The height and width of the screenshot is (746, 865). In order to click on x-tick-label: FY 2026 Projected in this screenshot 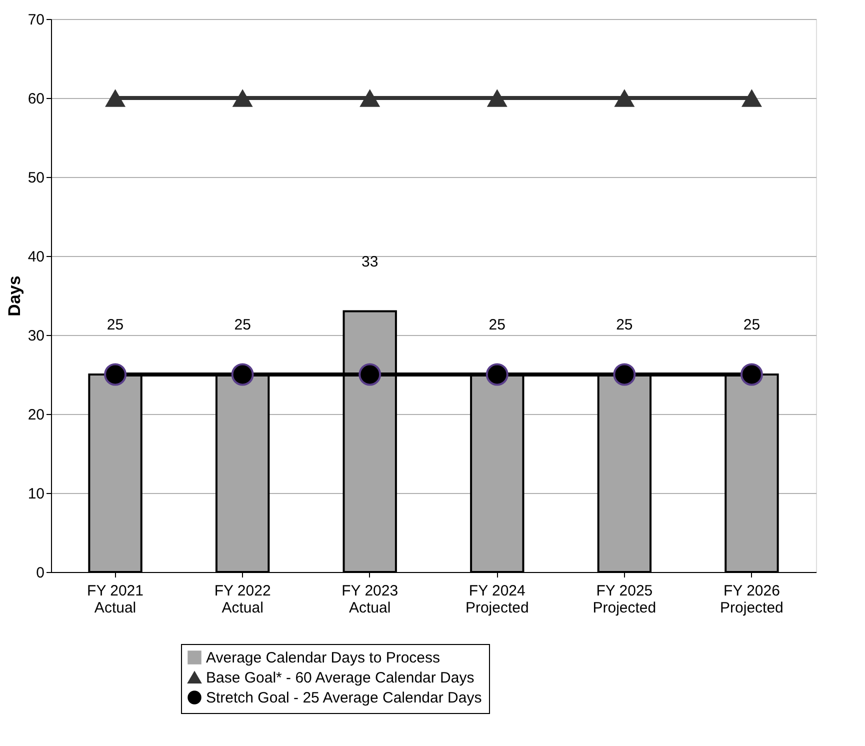, I will do `click(752, 599)`.